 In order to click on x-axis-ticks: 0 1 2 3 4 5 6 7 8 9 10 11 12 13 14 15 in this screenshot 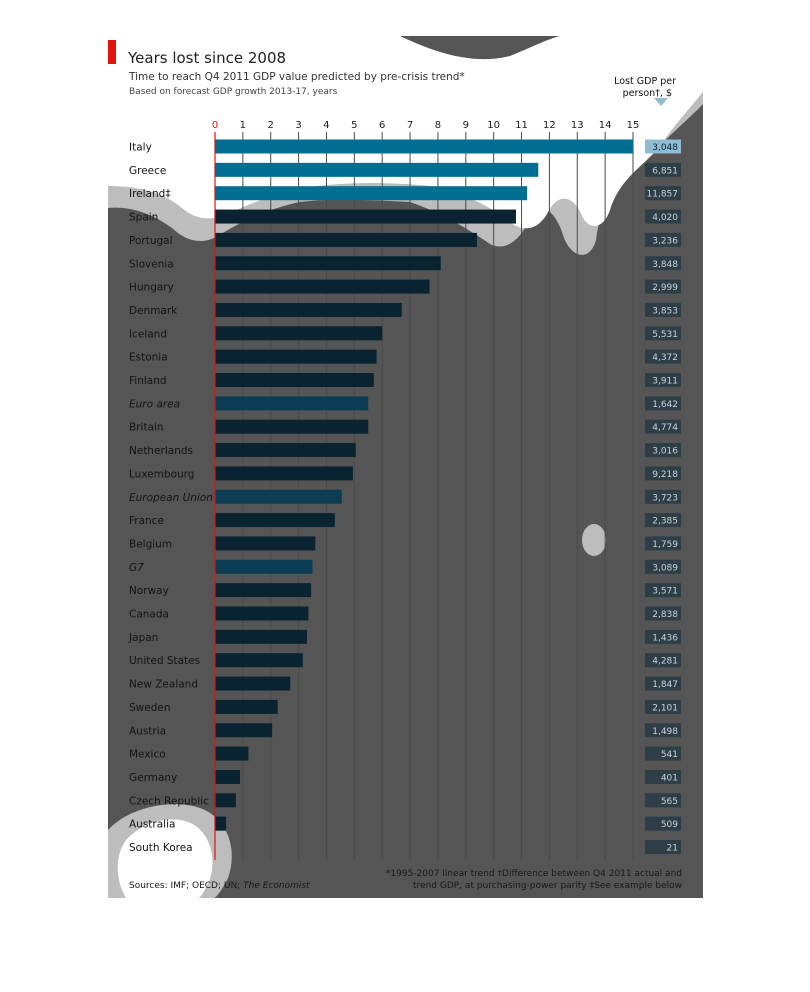, I will do `click(426, 125)`.